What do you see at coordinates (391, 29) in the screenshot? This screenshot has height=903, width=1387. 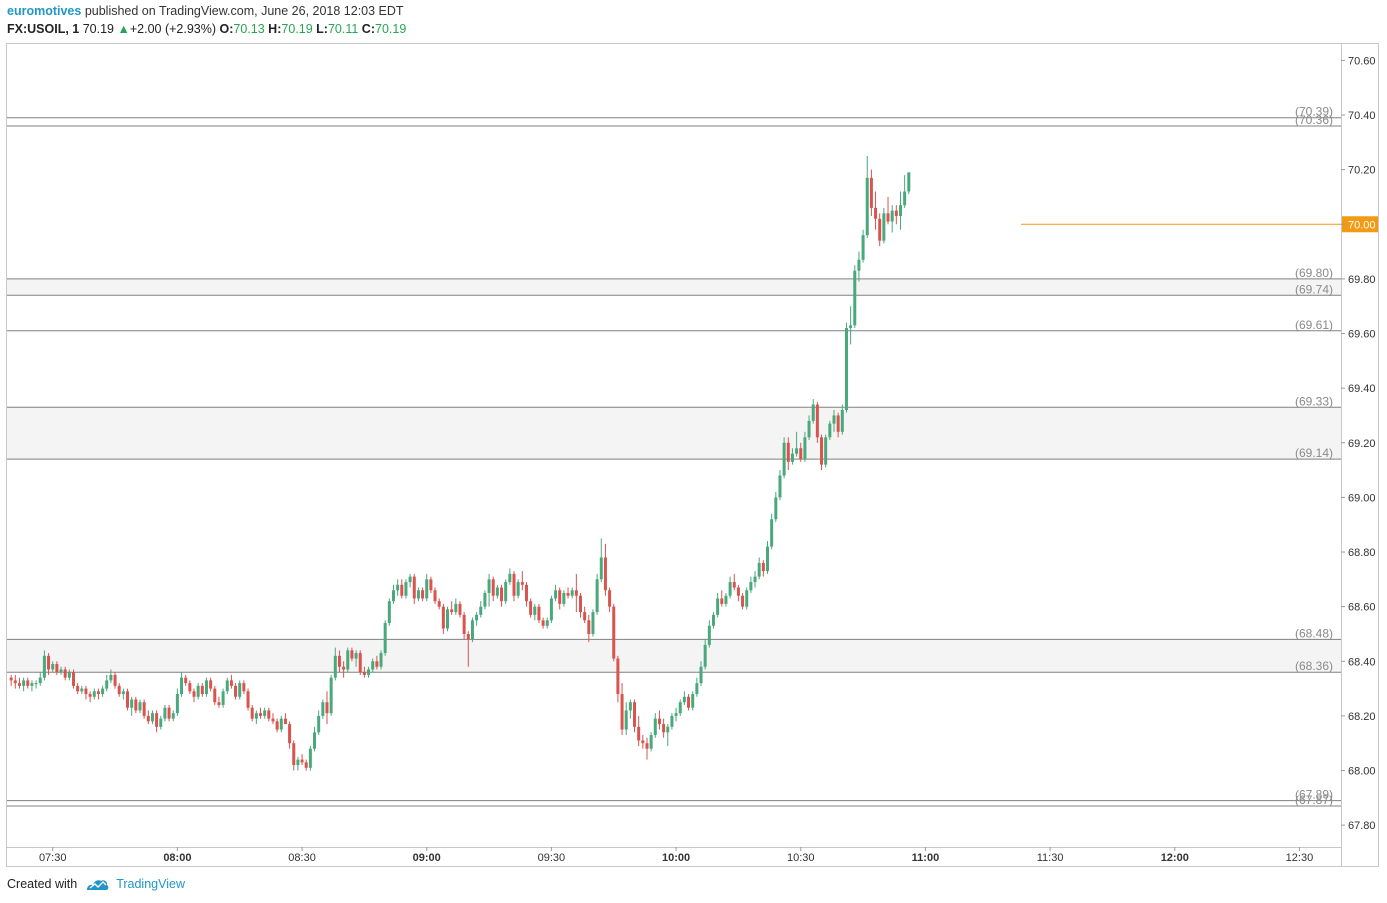 I see `close-value: 70.19` at bounding box center [391, 29].